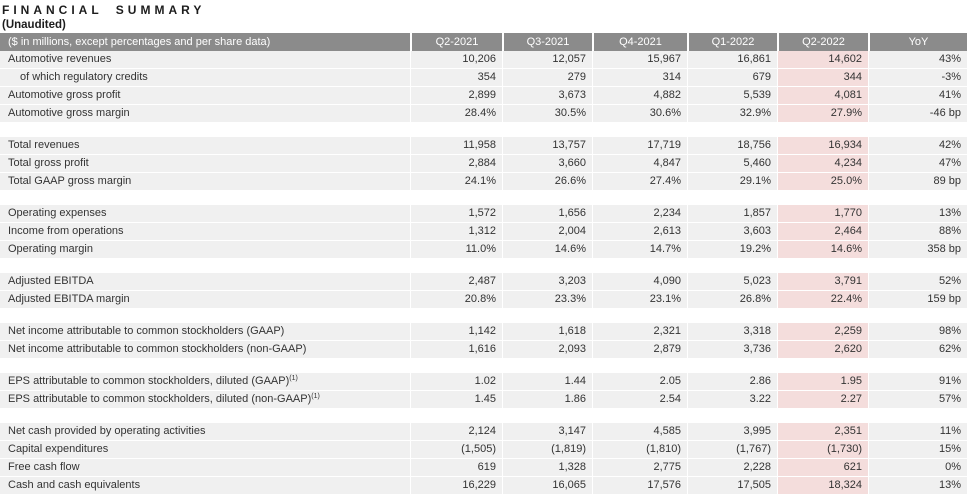 This screenshot has height=503, width=967. I want to click on cell-q4-2021: 2,234, so click(639, 214).